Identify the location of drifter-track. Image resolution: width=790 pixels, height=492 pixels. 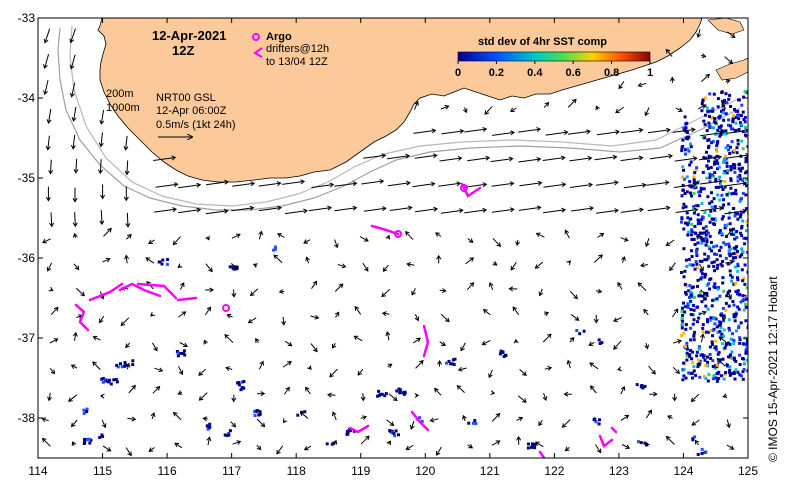
(542, 454).